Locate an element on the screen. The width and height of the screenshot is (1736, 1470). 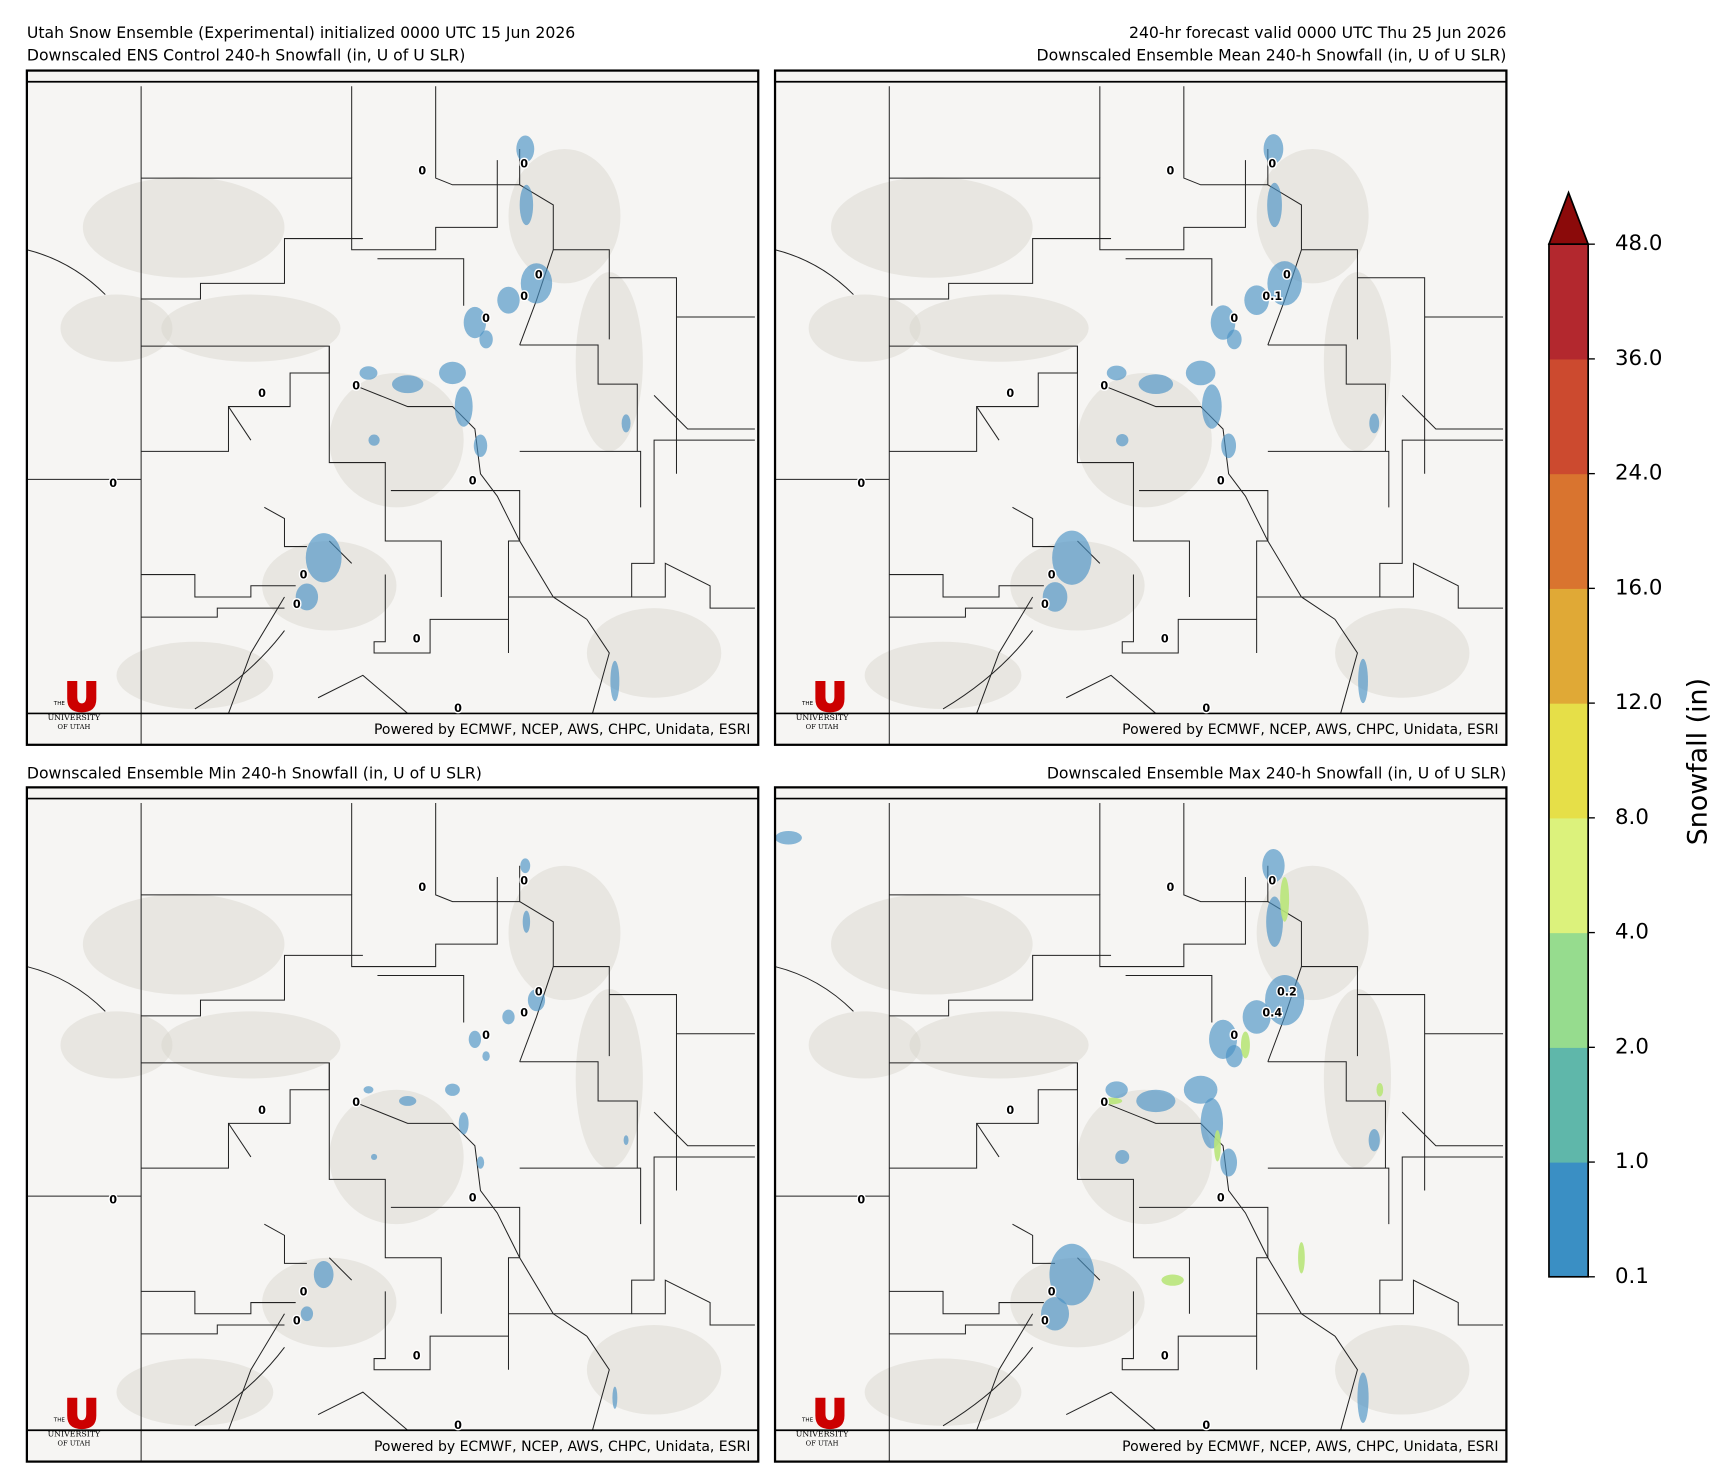
colorbar-tick-label: 24.0 is located at coordinates (1638, 473).